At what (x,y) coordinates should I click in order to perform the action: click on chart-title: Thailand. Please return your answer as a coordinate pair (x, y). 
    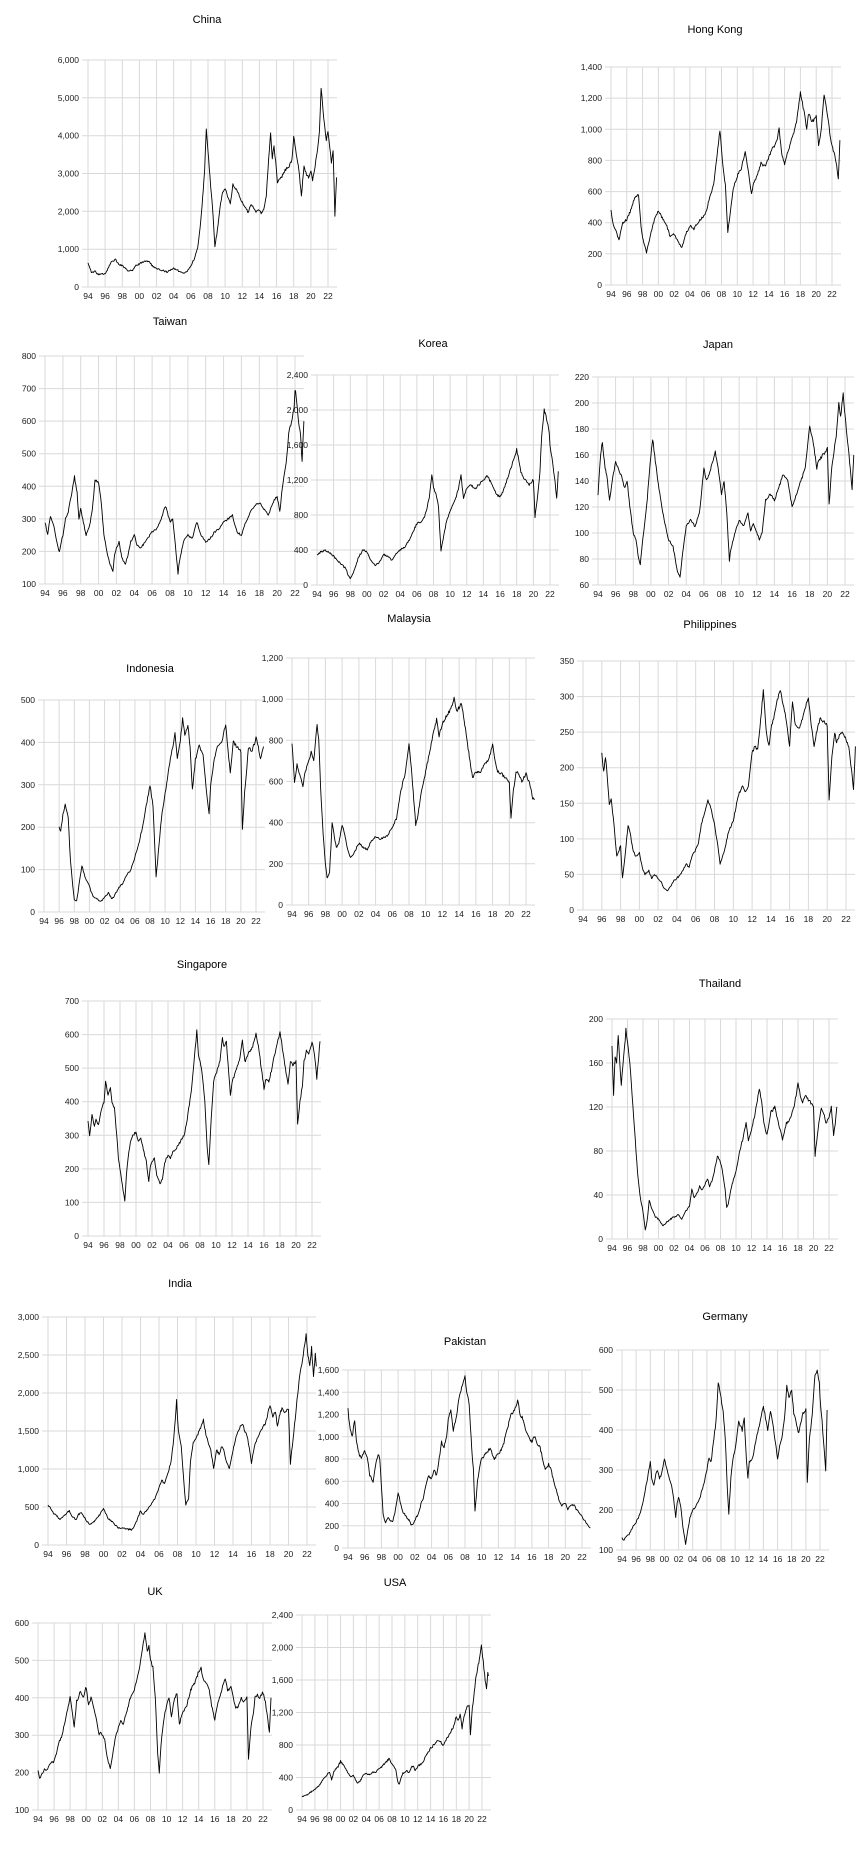
    Looking at the image, I should click on (720, 984).